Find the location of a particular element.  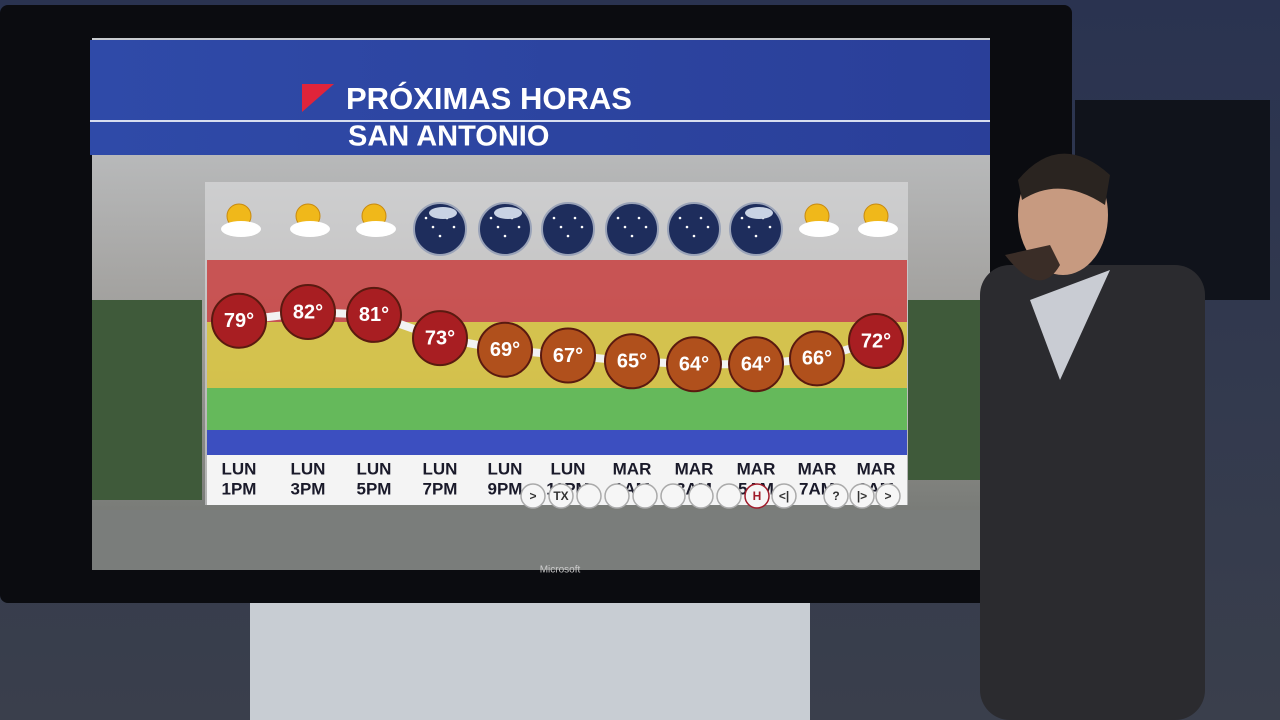

temp-label: 66° is located at coordinates (817, 359).